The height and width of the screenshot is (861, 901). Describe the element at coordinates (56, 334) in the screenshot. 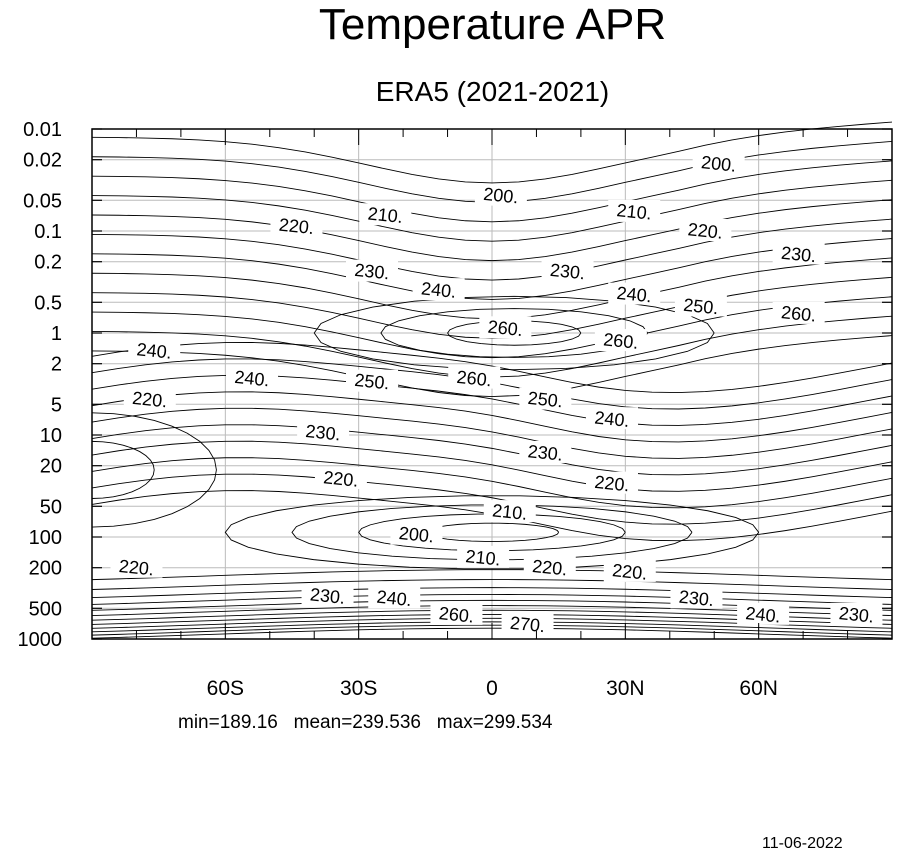

I see `y-tick-label: 1` at that location.